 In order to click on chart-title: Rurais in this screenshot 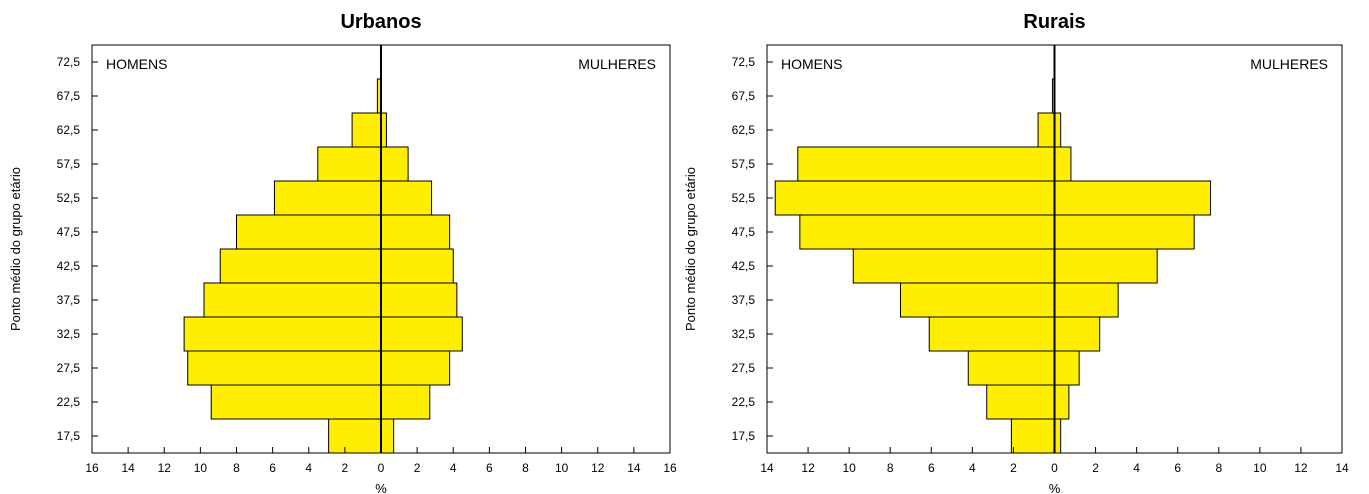, I will do `click(1054, 22)`.